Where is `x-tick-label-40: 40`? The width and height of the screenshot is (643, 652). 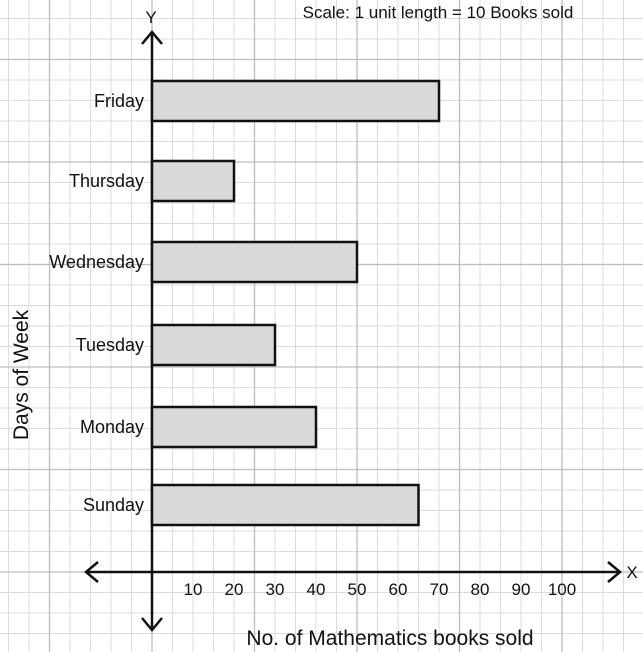
x-tick-label-40: 40 is located at coordinates (316, 589).